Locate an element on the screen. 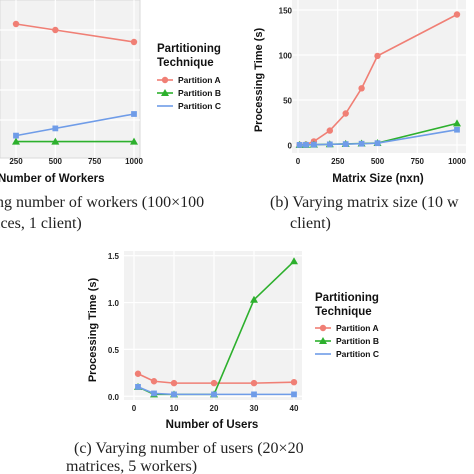 Image resolution: width=474 pixels, height=474 pixels. plot-a-lines is located at coordinates (75, 82).